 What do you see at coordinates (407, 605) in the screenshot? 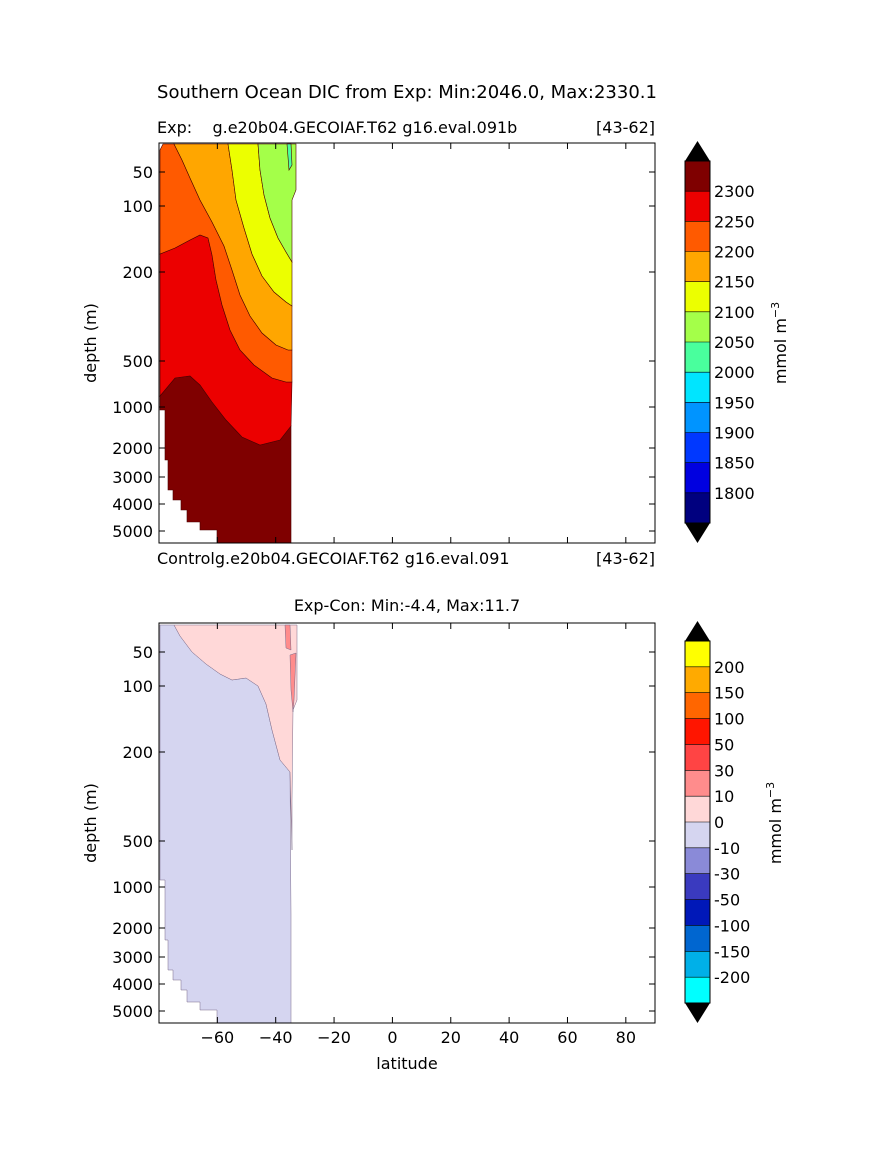
I see `diff-title: Exp-Con: Min:-4.4, Max:11.7` at bounding box center [407, 605].